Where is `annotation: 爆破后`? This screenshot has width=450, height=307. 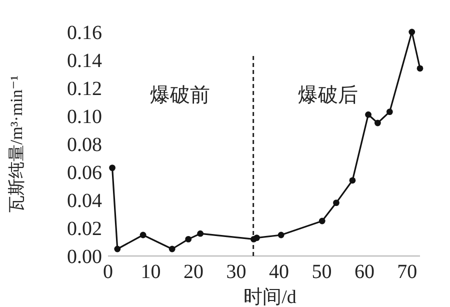 annotation: 爆破后 is located at coordinates (328, 95).